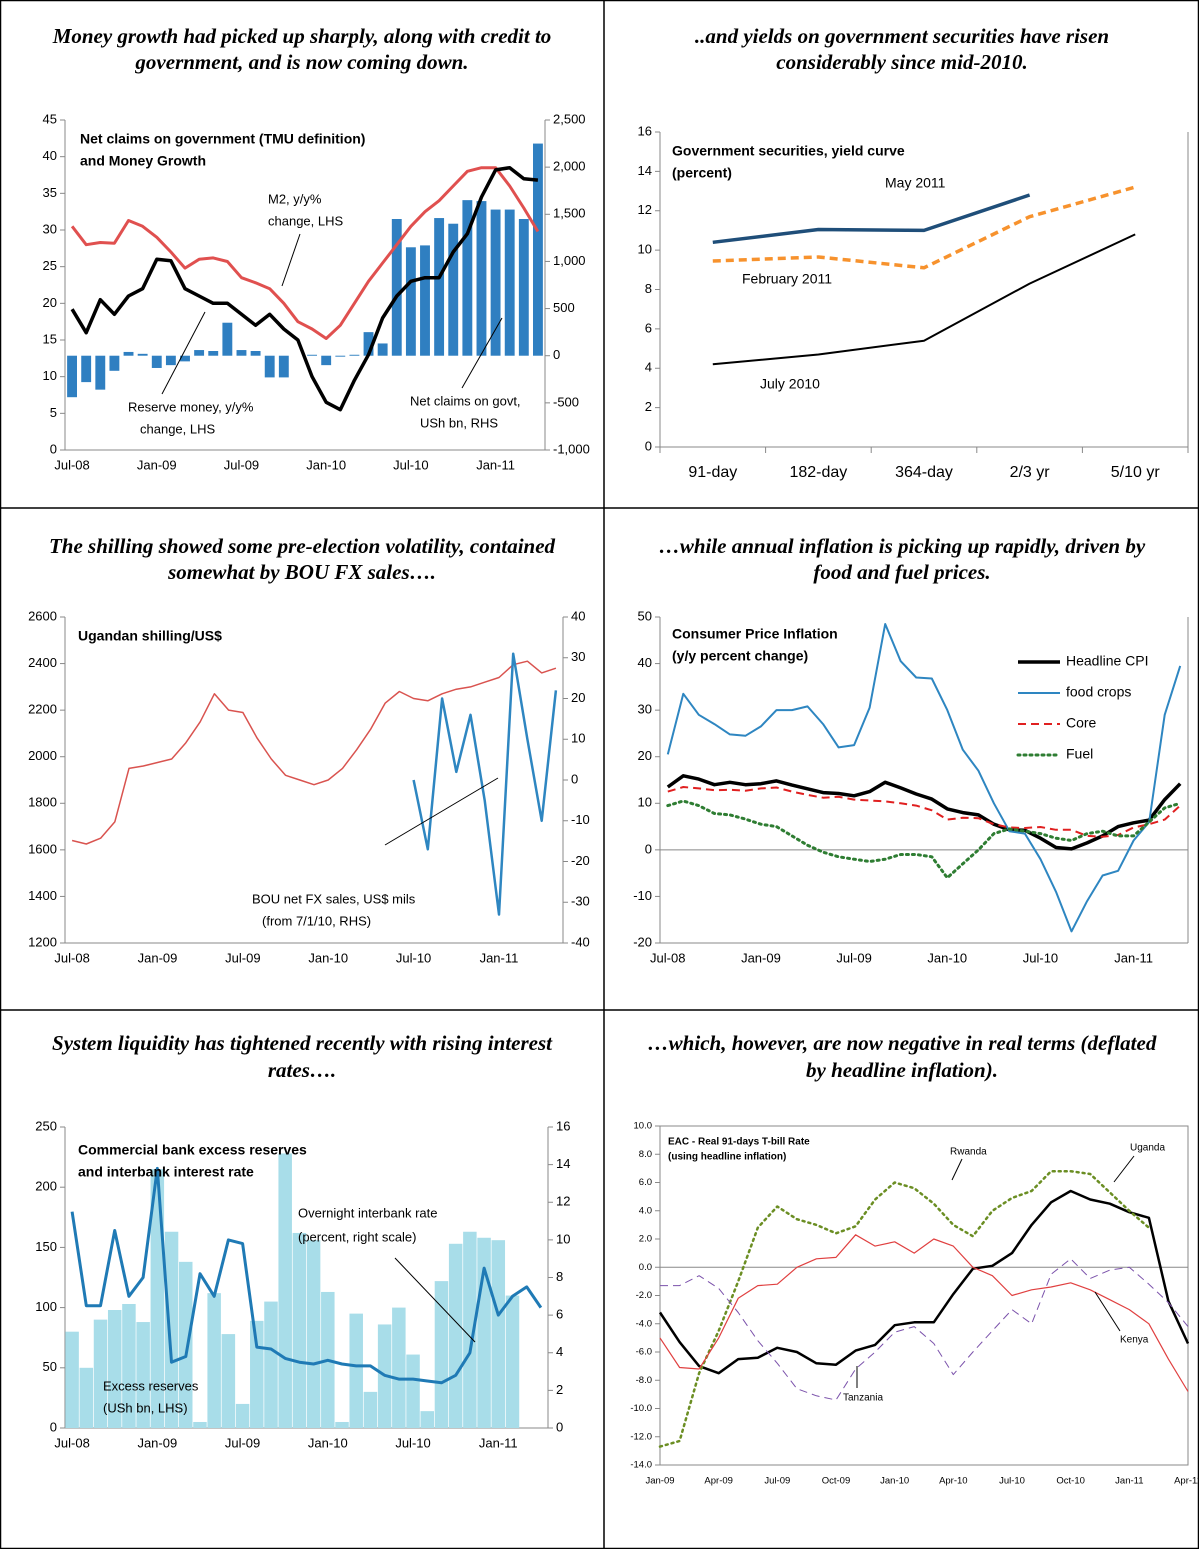  I want to click on y-tick-label: 100, so click(46, 1306).